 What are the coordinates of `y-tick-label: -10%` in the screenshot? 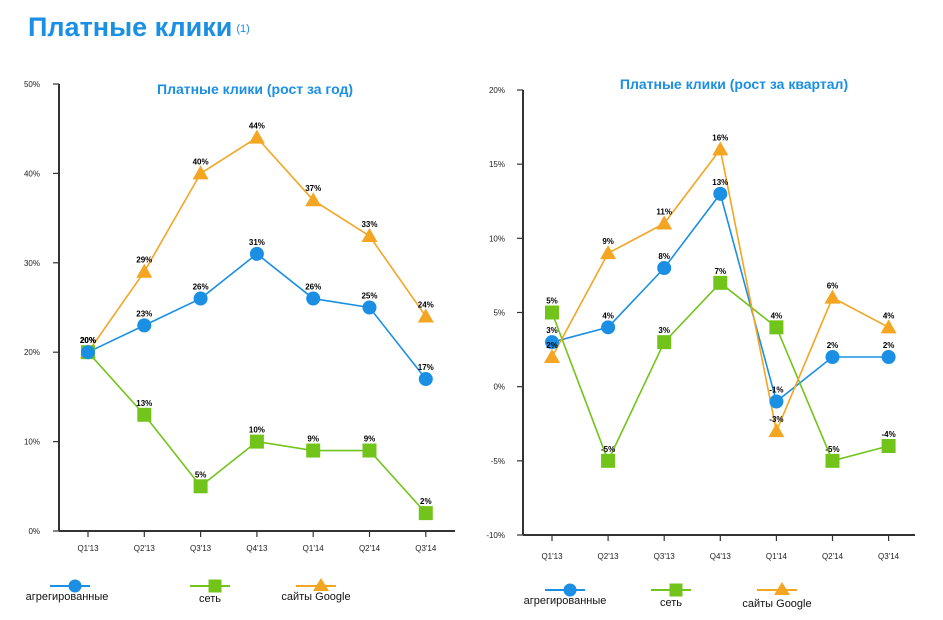 It's located at (495, 535).